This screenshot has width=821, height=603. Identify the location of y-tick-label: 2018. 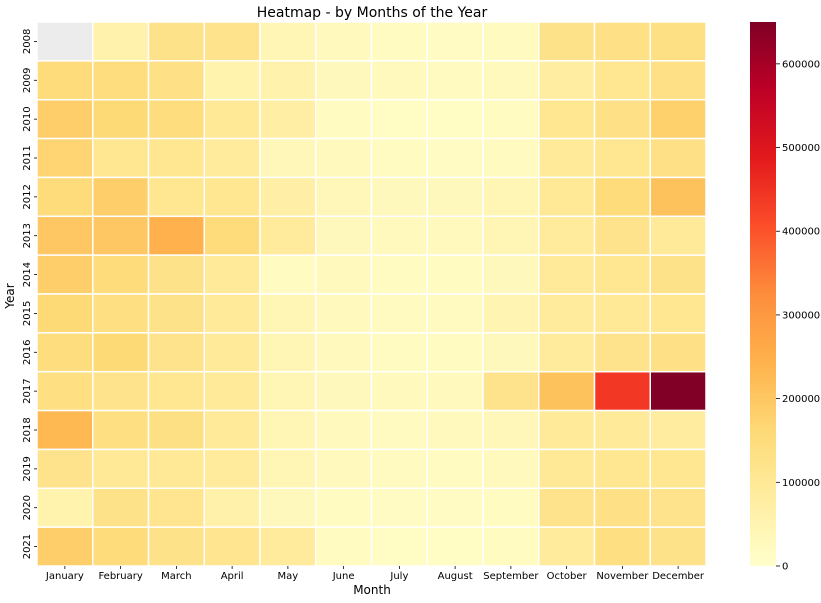
(27, 429).